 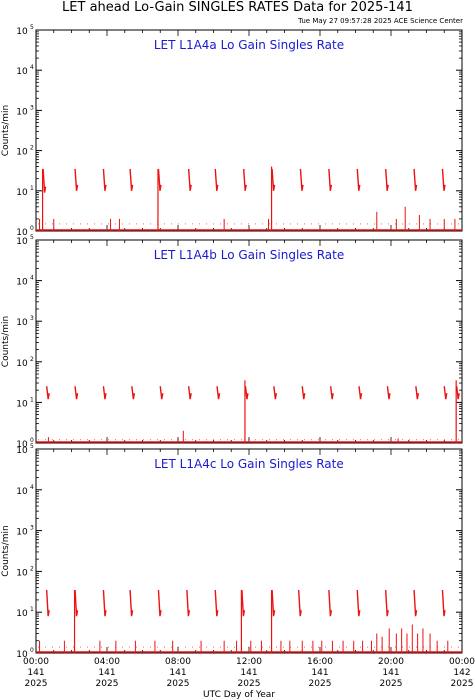 What do you see at coordinates (391, 662) in the screenshot?
I see `x-tick-label-time: 20:00` at bounding box center [391, 662].